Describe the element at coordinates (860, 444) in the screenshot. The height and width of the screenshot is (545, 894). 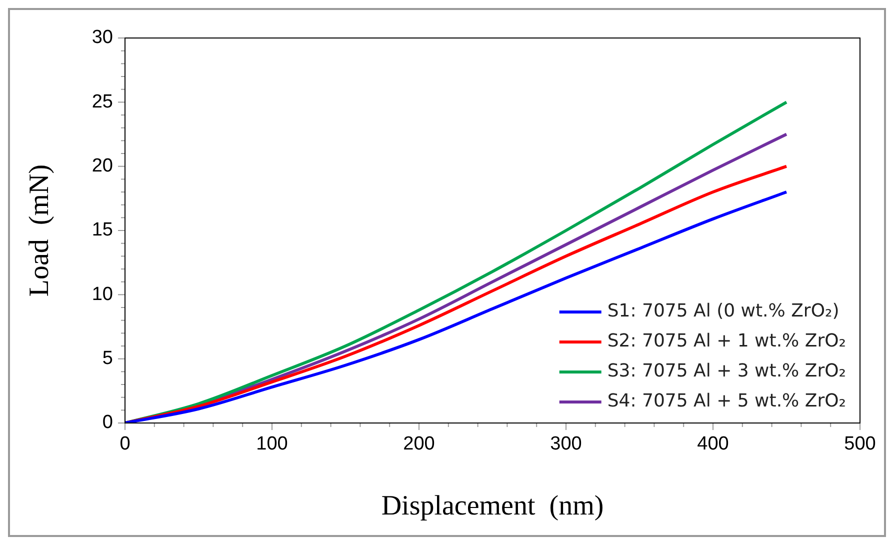
I see `x-tick-label: 500` at that location.